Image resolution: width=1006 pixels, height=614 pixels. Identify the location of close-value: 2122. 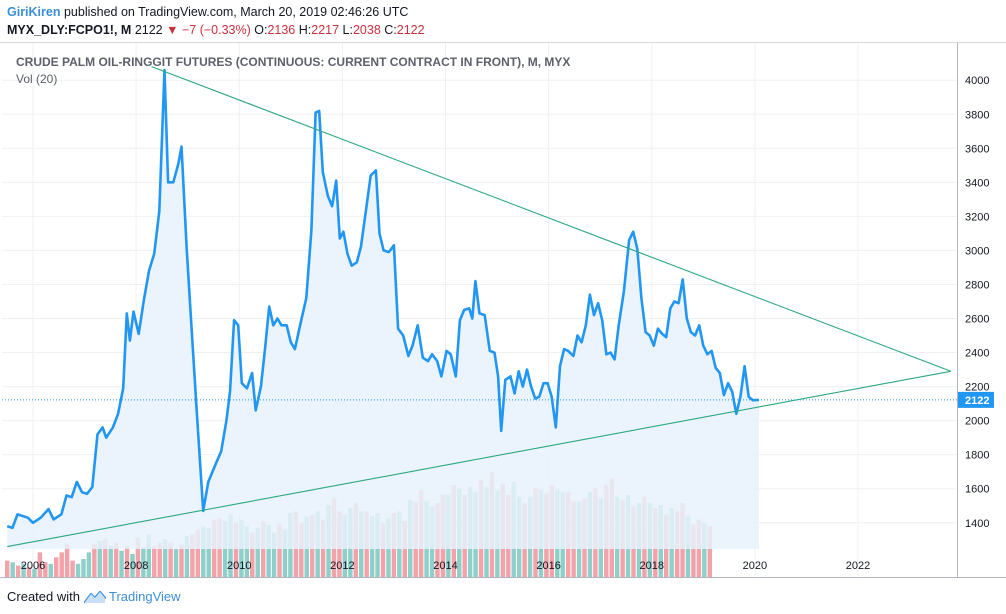
(410, 30).